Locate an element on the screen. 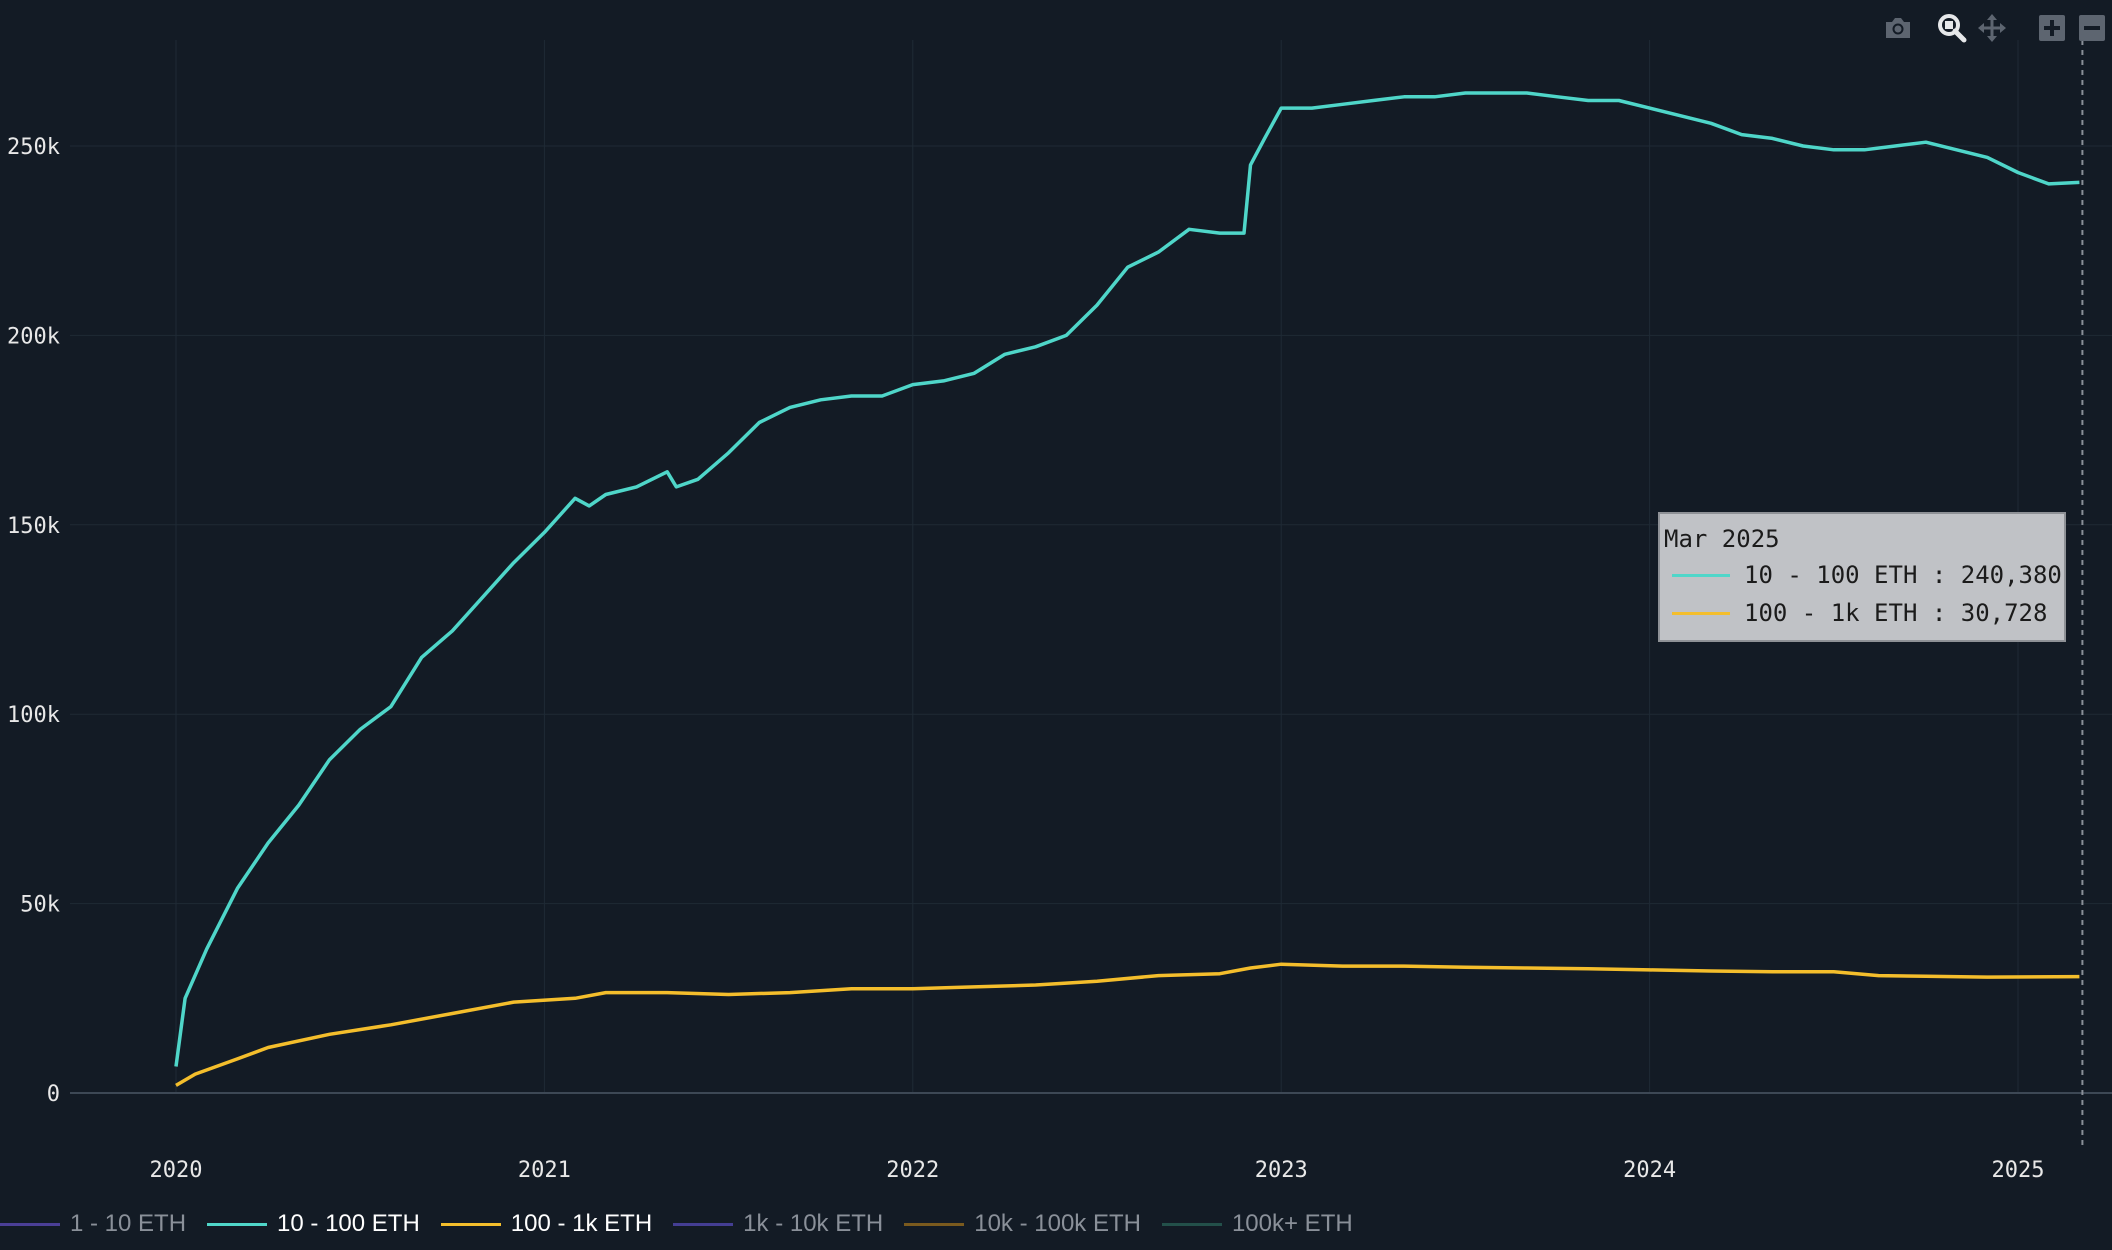 The height and width of the screenshot is (1250, 2112). legend-item-100-1k-eth: 100 - 1k ETH is located at coordinates (546, 1224).